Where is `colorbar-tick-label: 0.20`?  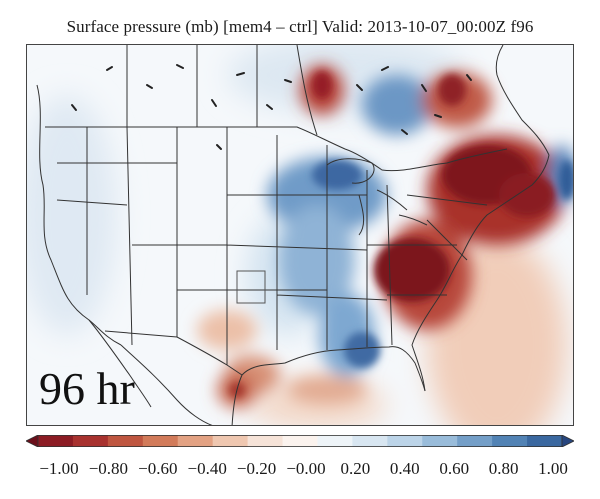
colorbar-tick-label: 0.20 is located at coordinates (355, 468).